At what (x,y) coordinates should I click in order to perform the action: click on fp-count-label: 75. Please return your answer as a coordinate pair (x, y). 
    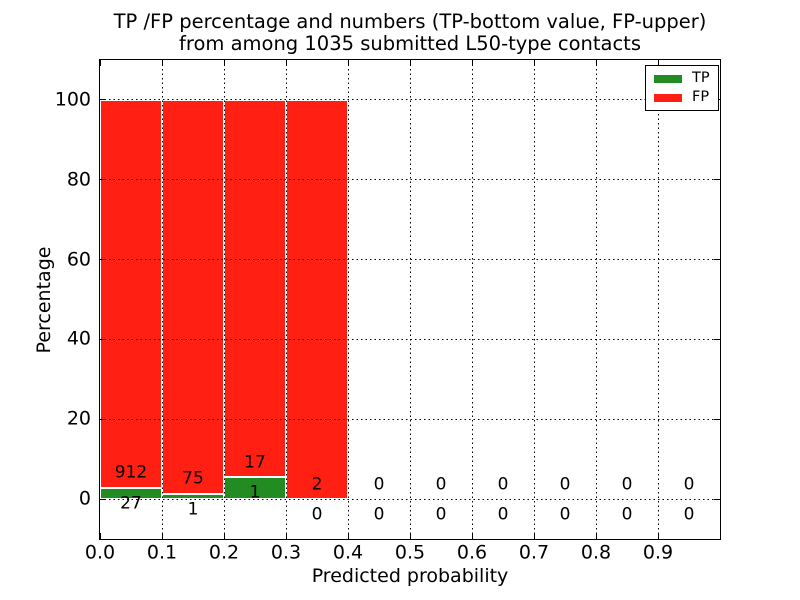
    Looking at the image, I should click on (193, 478).